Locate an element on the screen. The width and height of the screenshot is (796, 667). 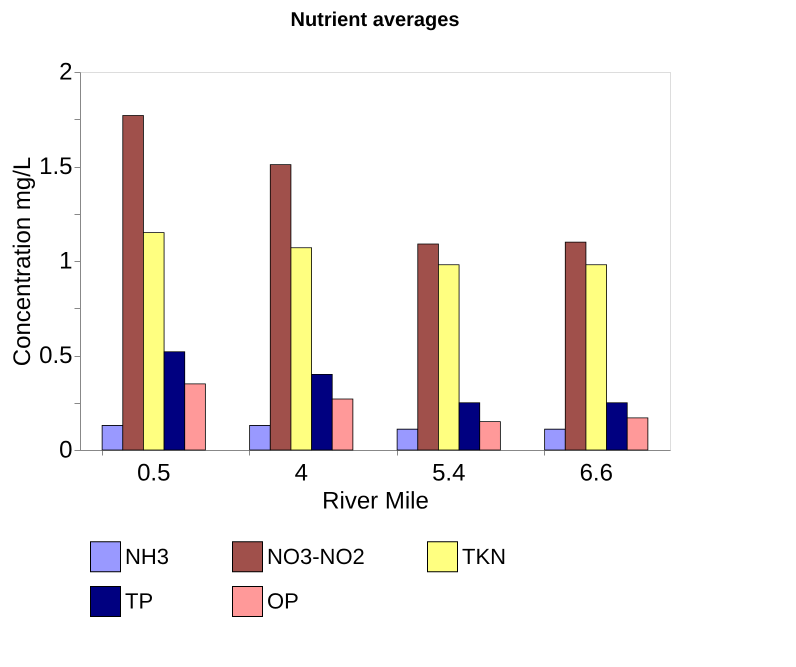
x-axis-title: River Mile is located at coordinates (375, 501).